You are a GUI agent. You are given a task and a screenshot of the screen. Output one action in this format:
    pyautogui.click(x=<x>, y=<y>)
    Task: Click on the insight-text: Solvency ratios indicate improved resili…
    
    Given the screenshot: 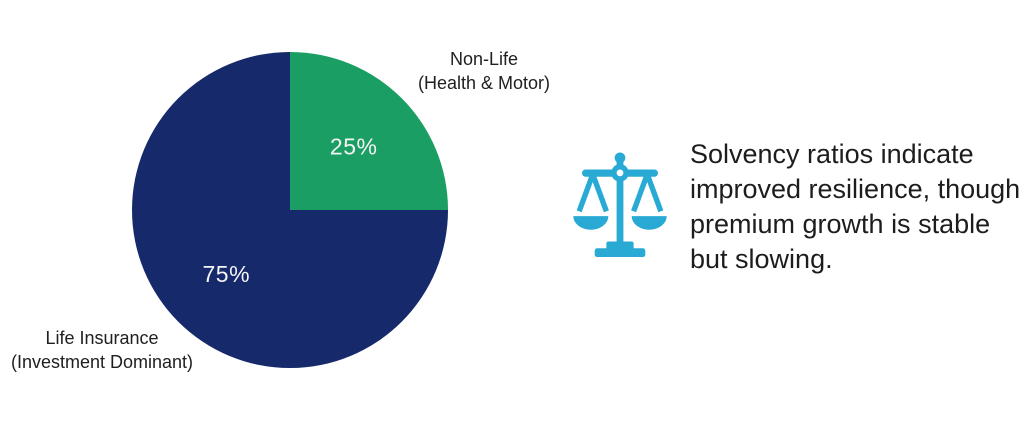 What is the action you would take?
    pyautogui.click(x=855, y=207)
    